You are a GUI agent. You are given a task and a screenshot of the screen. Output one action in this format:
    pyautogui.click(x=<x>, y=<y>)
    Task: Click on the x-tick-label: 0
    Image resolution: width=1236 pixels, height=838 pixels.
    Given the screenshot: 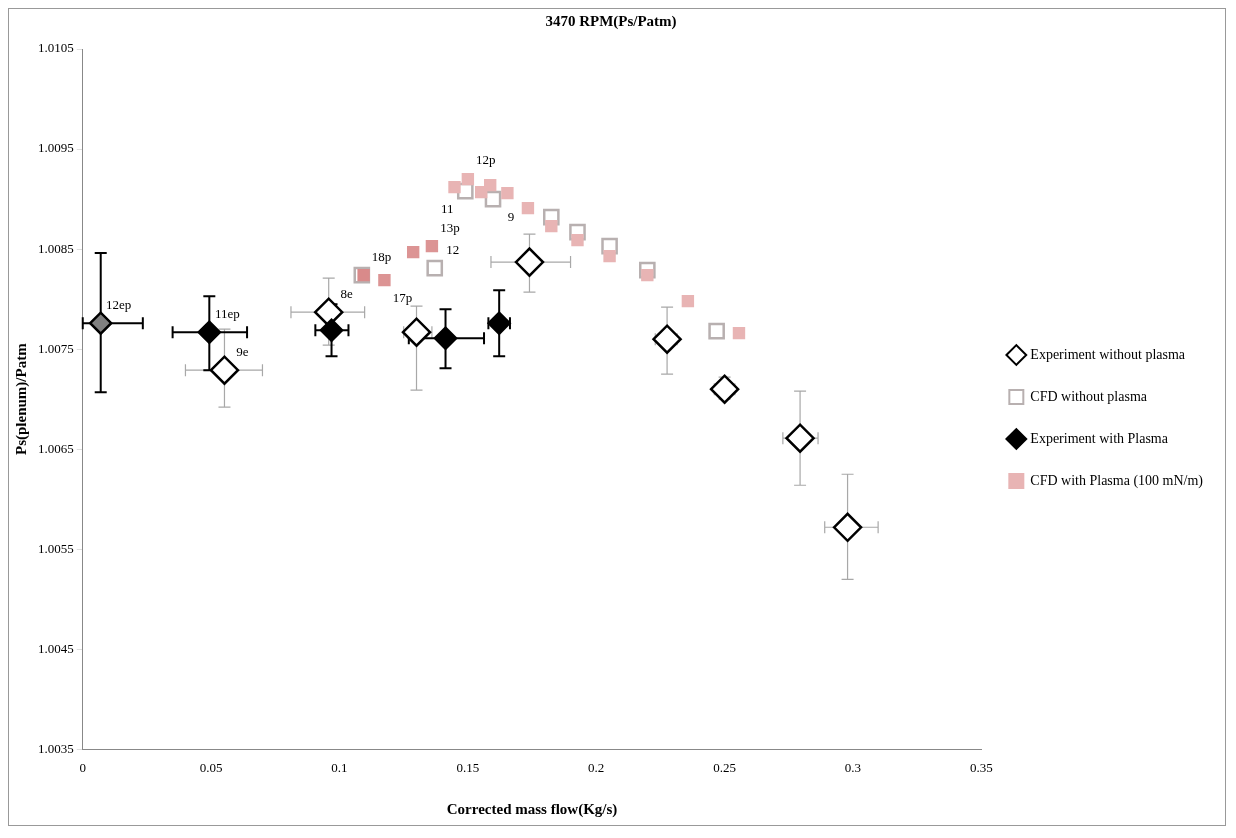 What is the action you would take?
    pyautogui.click(x=82, y=767)
    